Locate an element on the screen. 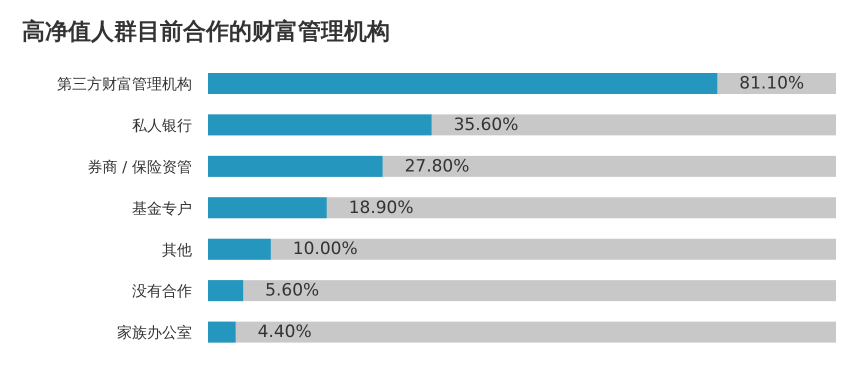 The image size is (862, 367). y-tick-label: 第三方财富管理机构 is located at coordinates (124, 84).